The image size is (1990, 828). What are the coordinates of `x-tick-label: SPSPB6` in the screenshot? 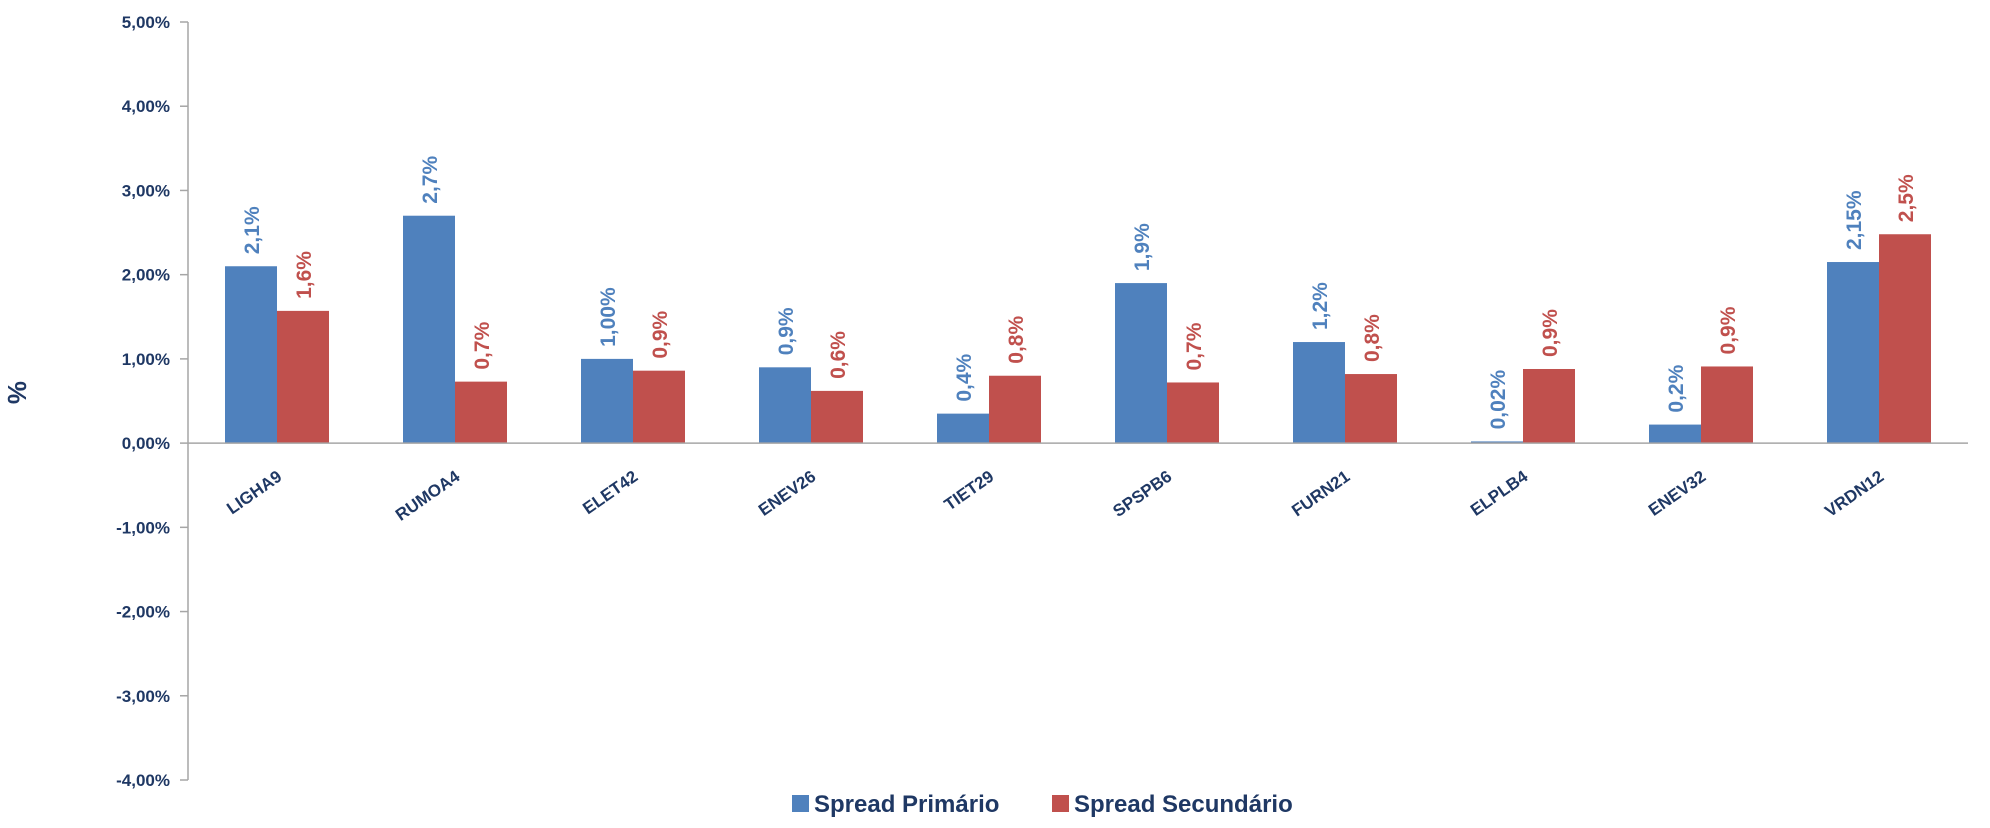 It's located at (1142, 494).